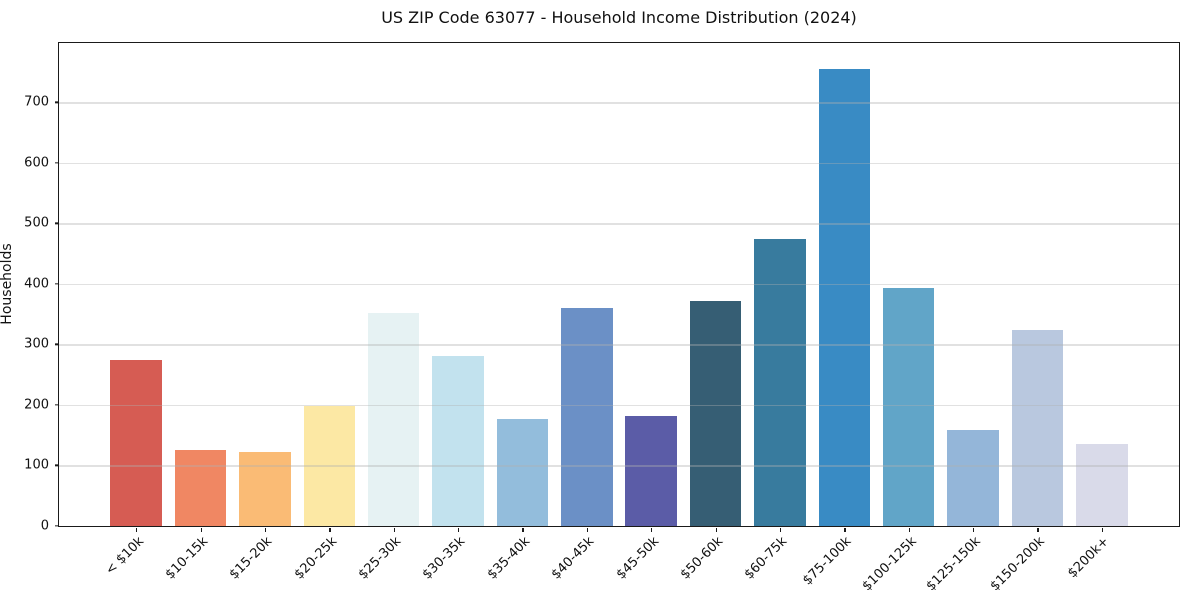 This screenshot has height=590, width=1189. What do you see at coordinates (844, 297) in the screenshot?
I see `bar-75-100k` at bounding box center [844, 297].